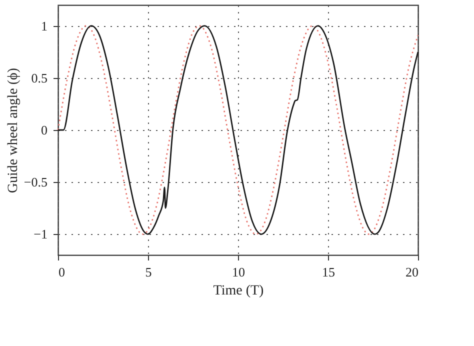 The image size is (474, 346). Describe the element at coordinates (41, 234) in the screenshot. I see `y-tick-label: −1` at that location.